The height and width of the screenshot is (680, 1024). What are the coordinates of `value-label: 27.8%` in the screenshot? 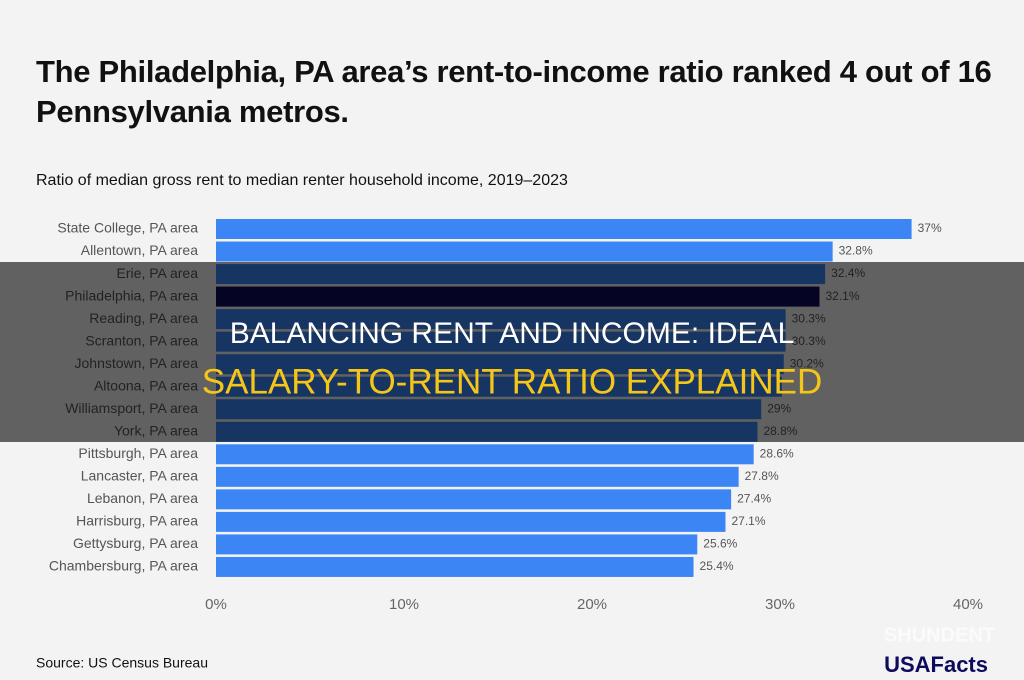 It's located at (762, 476).